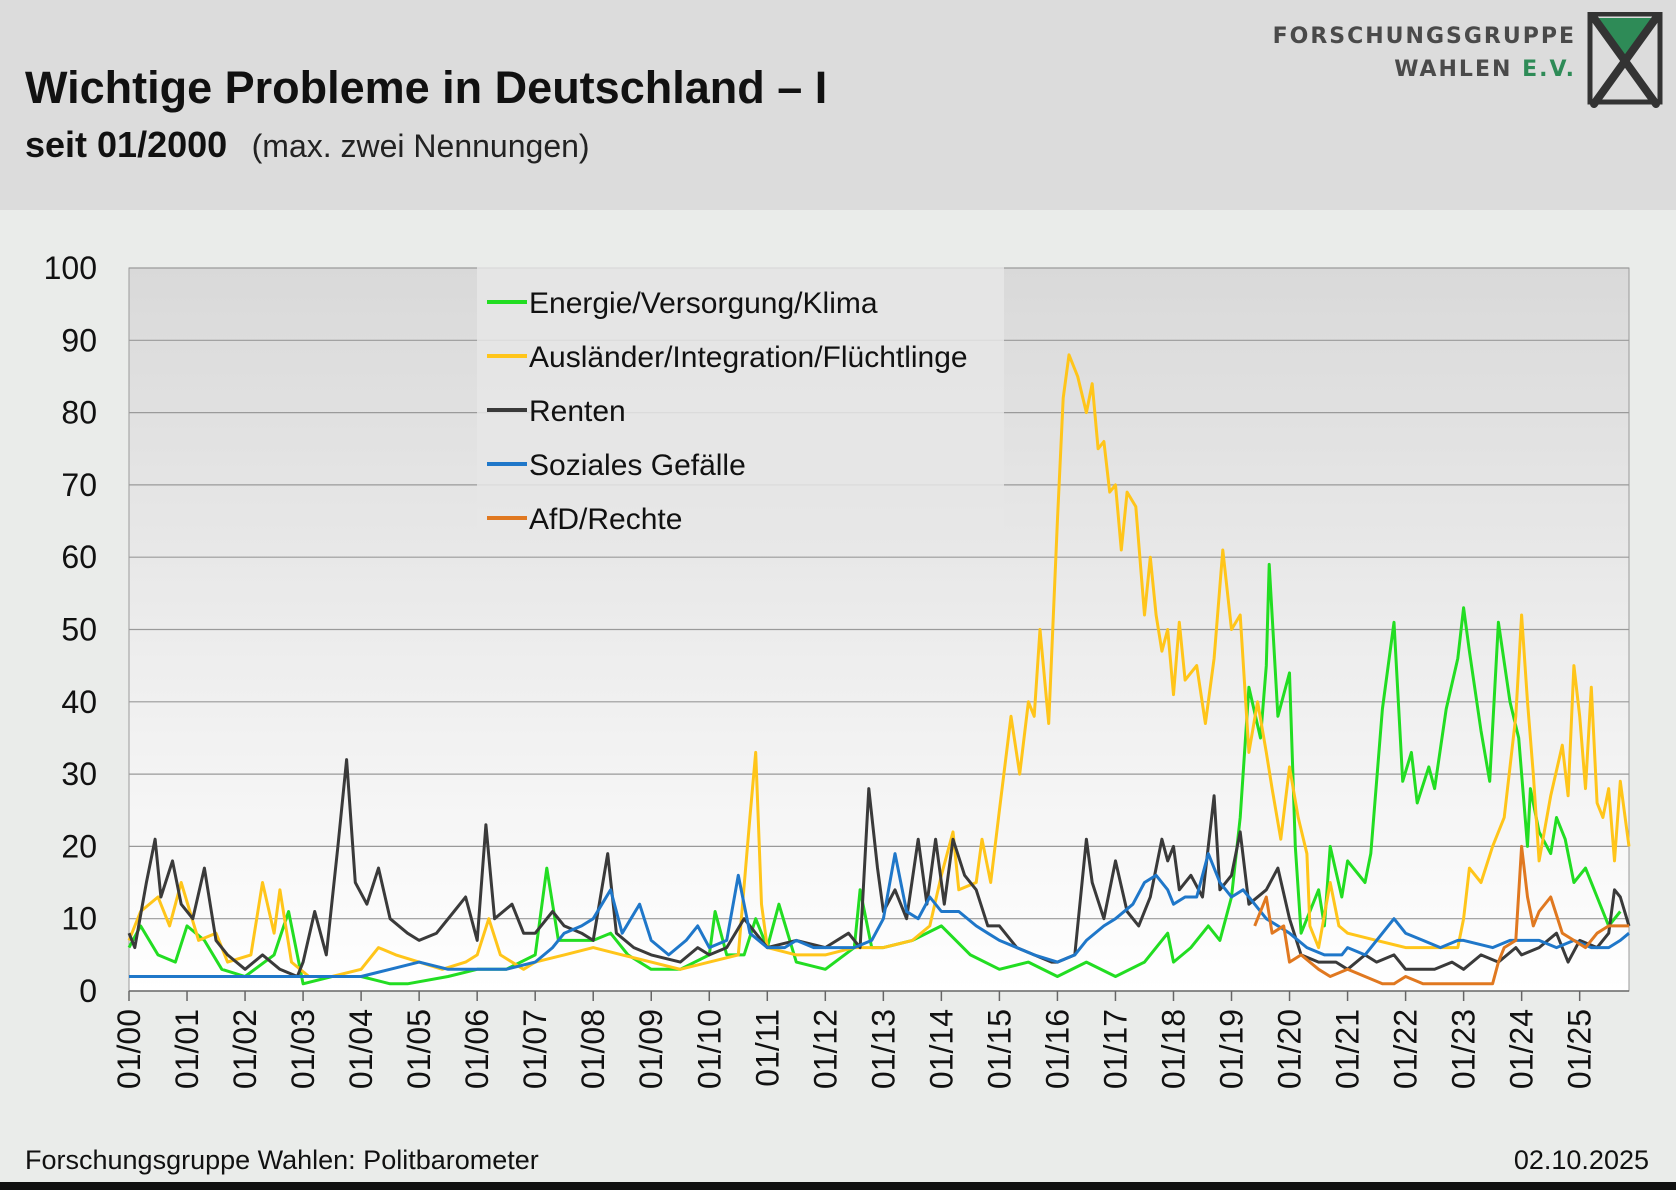  Describe the element at coordinates (79, 485) in the screenshot. I see `y-tick-label: 70` at that location.